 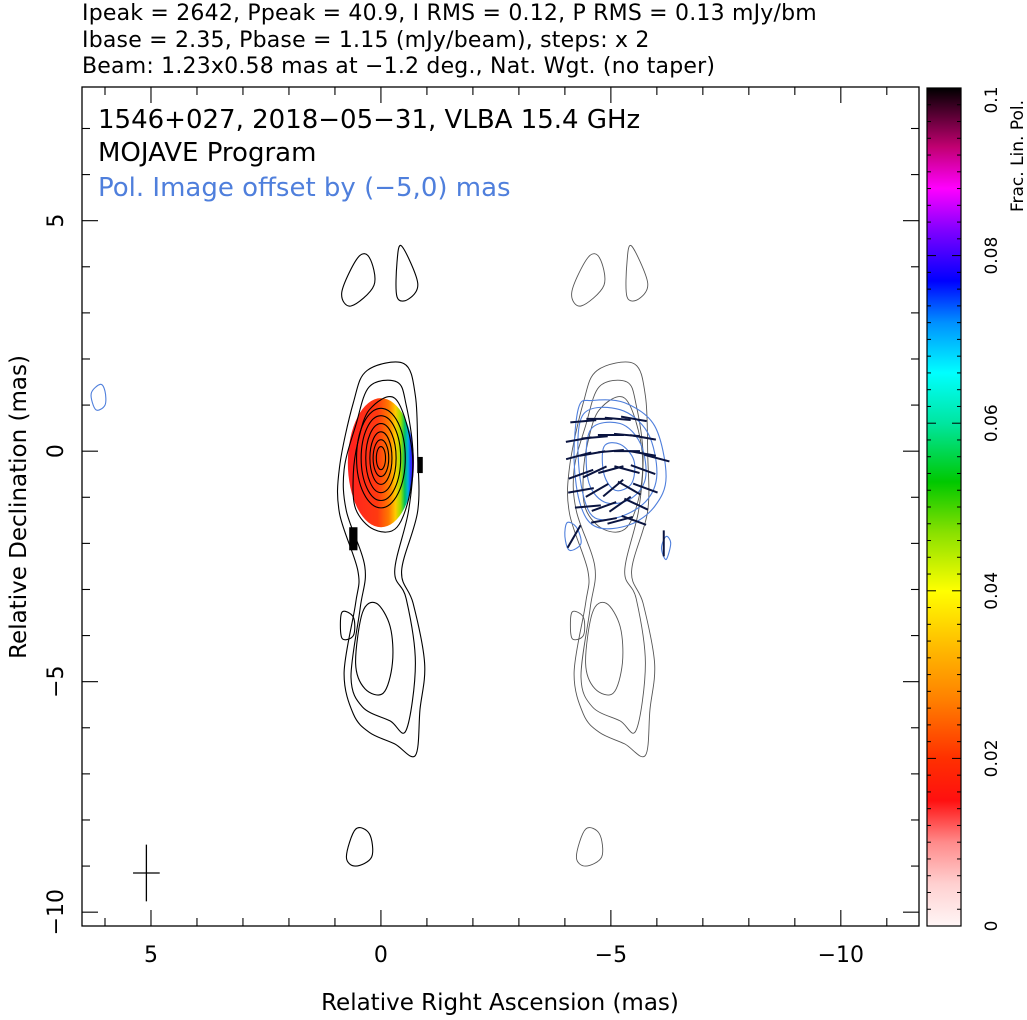 I want to click on colorbar-label: Frac. Lin. Pol., so click(x=1017, y=156).